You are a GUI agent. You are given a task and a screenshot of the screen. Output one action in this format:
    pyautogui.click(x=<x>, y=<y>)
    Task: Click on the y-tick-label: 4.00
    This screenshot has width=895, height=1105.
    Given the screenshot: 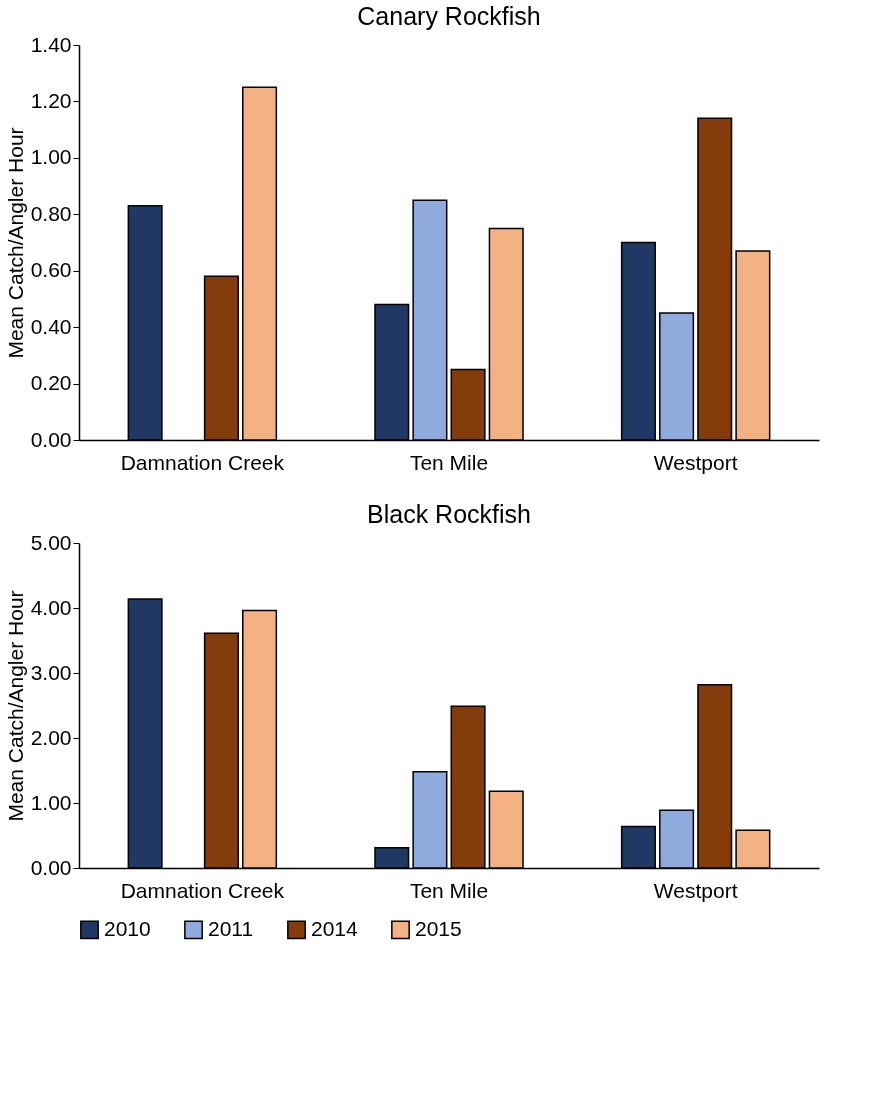 What is the action you would take?
    pyautogui.click(x=51, y=607)
    